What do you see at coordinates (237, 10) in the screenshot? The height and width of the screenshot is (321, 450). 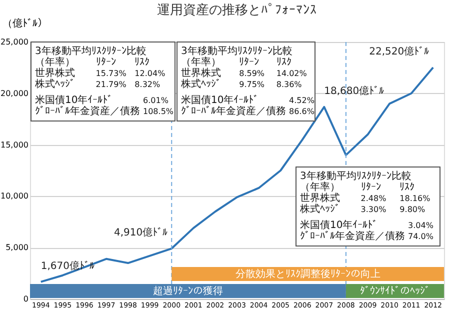 I see `chart-title: 運用資産の推移とﾊﾟﾌｫｰﾏﾝｽ` at bounding box center [237, 10].